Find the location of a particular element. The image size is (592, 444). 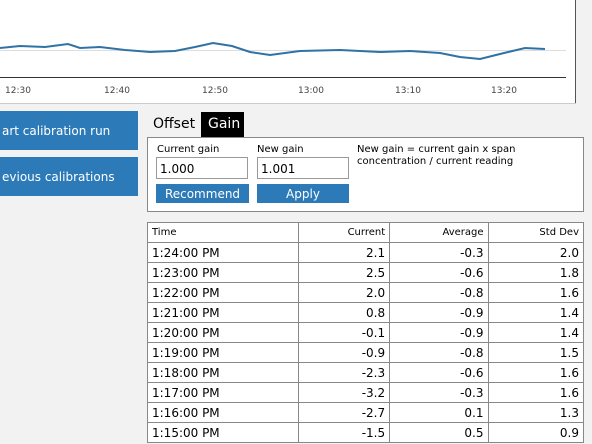

button: evious calibrations is located at coordinates (69, 176).